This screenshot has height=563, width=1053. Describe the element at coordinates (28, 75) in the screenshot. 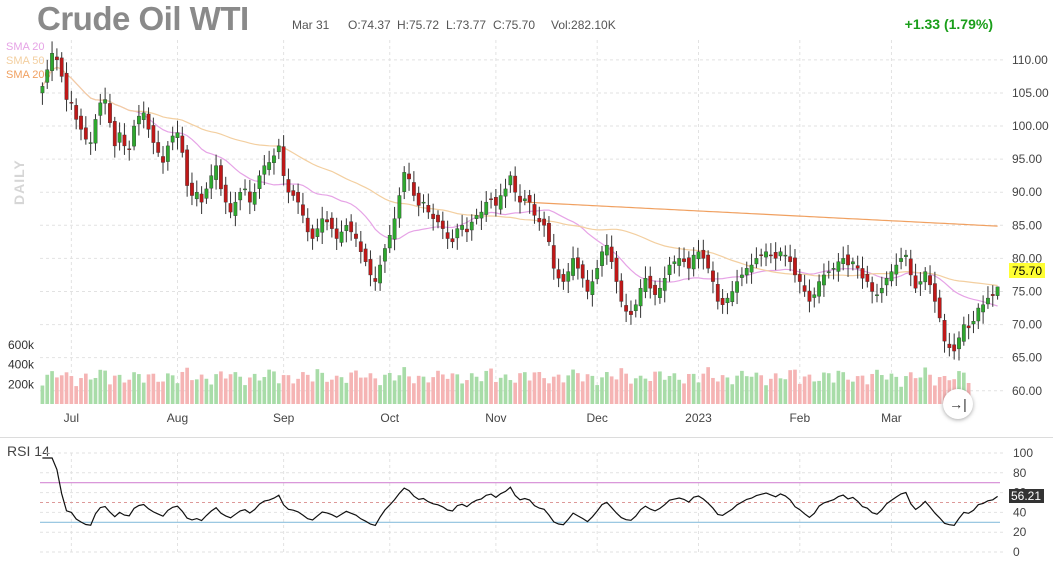

I see `legend-sma200: SMA 200` at that location.